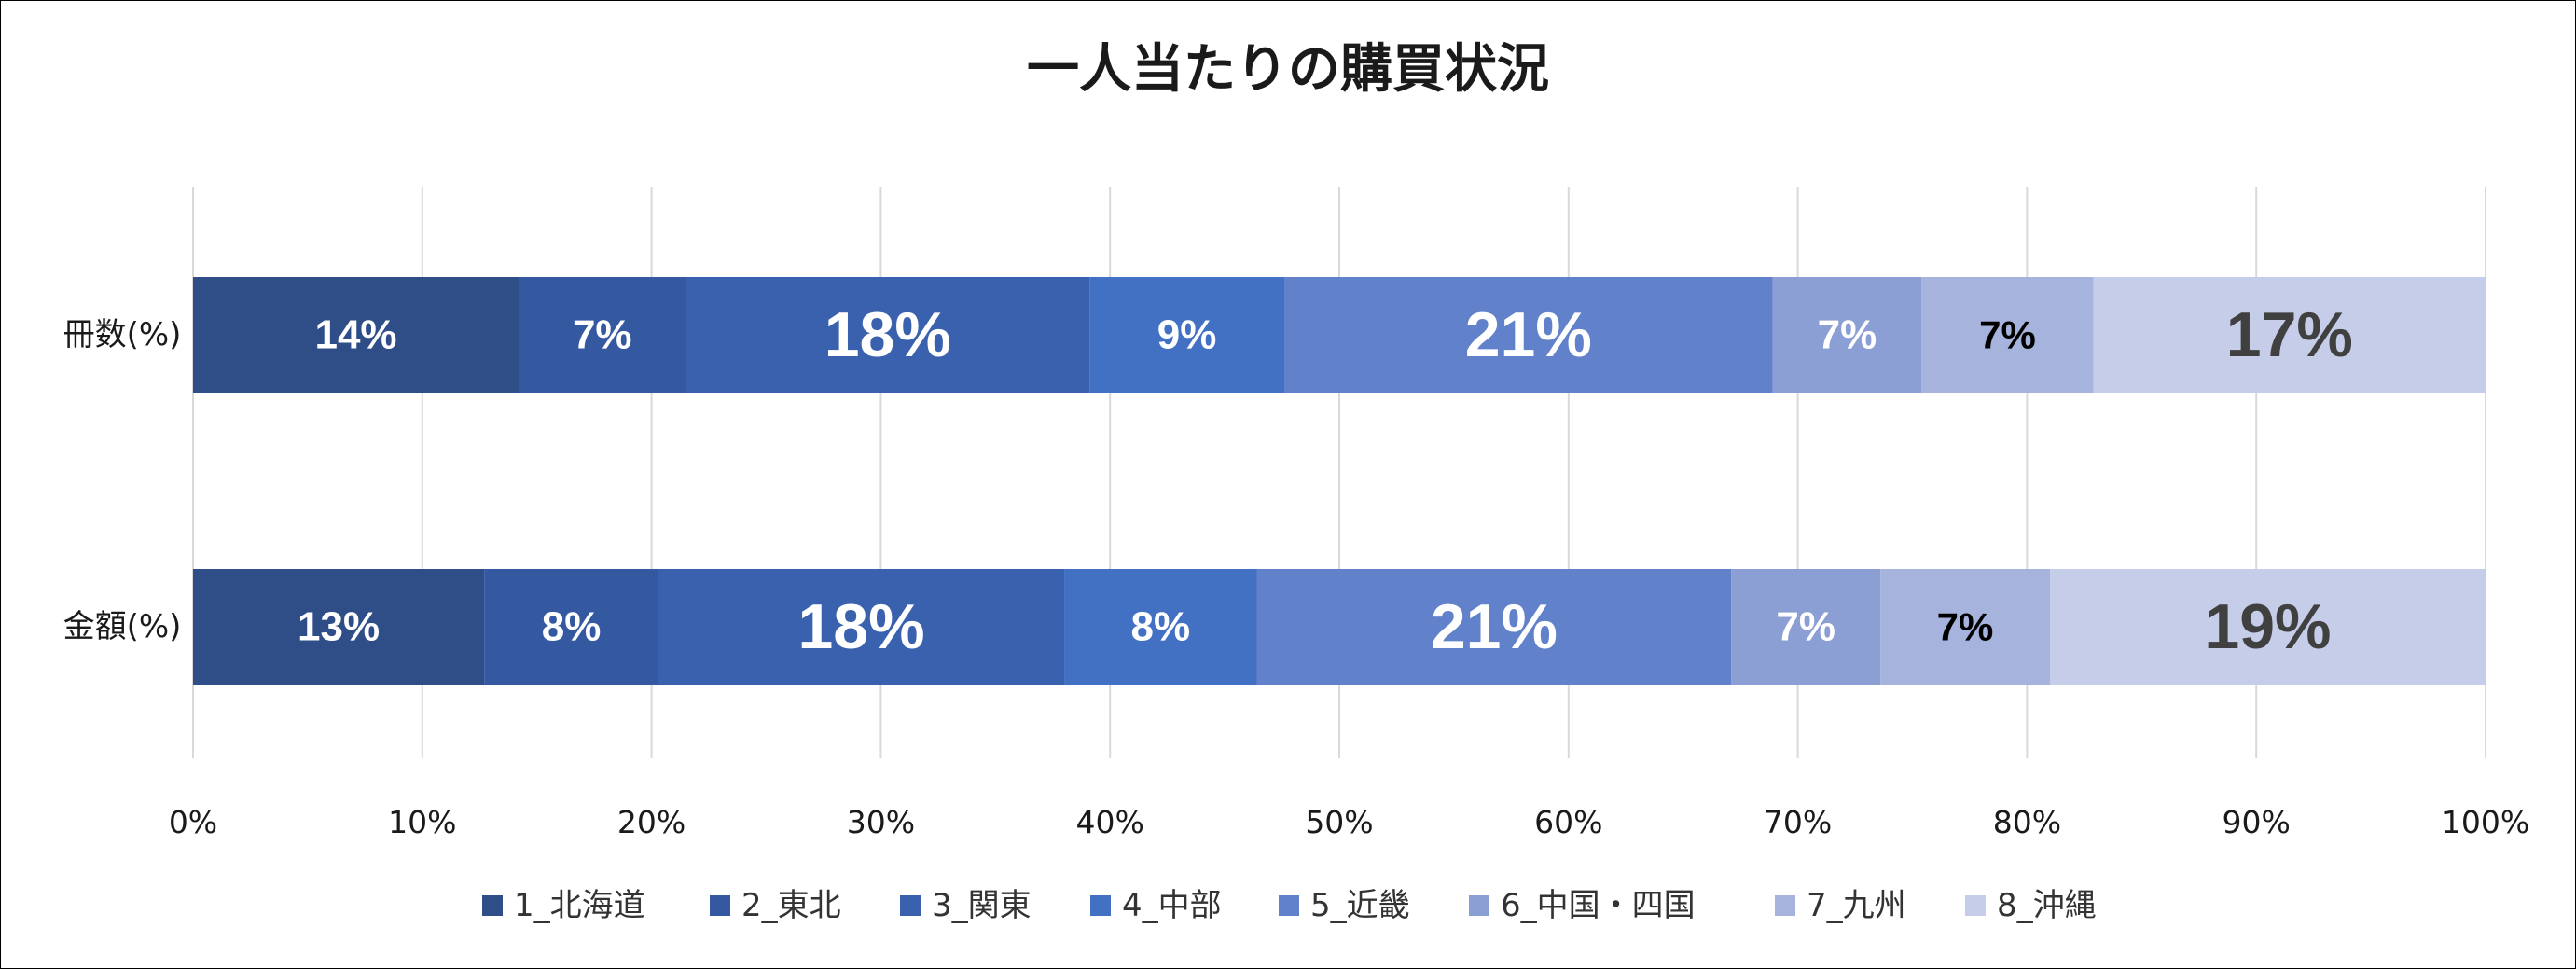 The image size is (2576, 969). Describe the element at coordinates (881, 822) in the screenshot. I see `x-tick-label: 30%` at that location.